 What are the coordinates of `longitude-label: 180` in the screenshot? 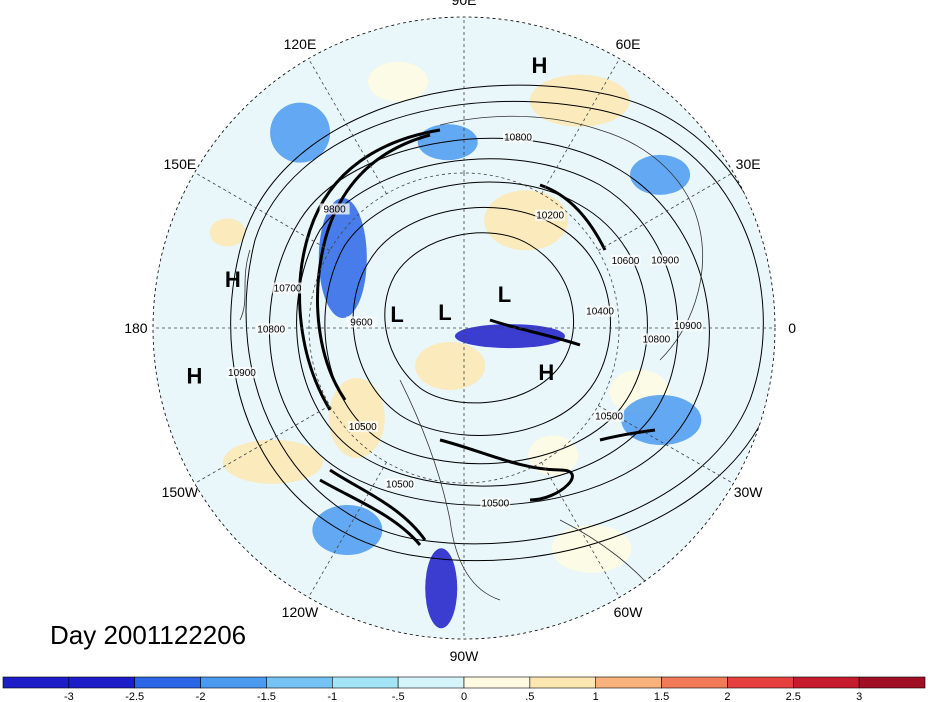 It's located at (136, 328).